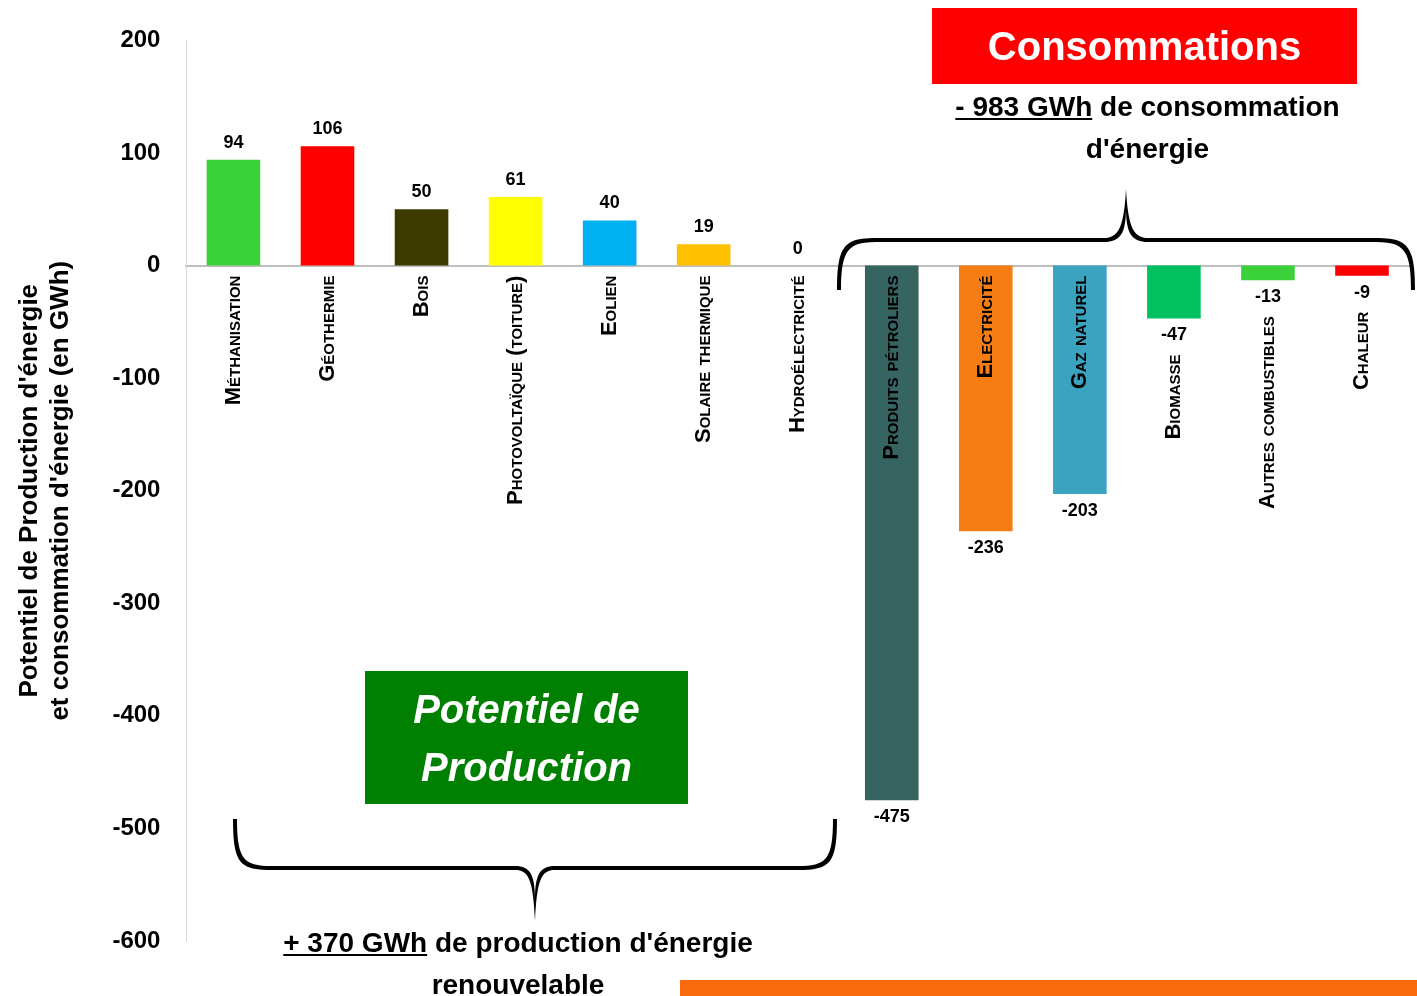 The image size is (1417, 996). Describe the element at coordinates (518, 961) in the screenshot. I see `annotation: + 370 GWh de production d'énergie renouvelable` at that location.